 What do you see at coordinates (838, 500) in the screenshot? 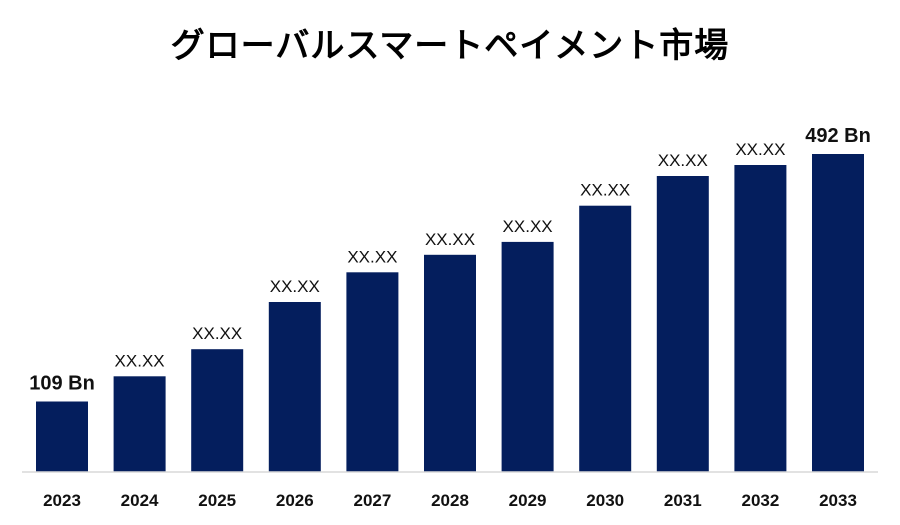
I see `x-tick-label-2033: 2033` at bounding box center [838, 500].